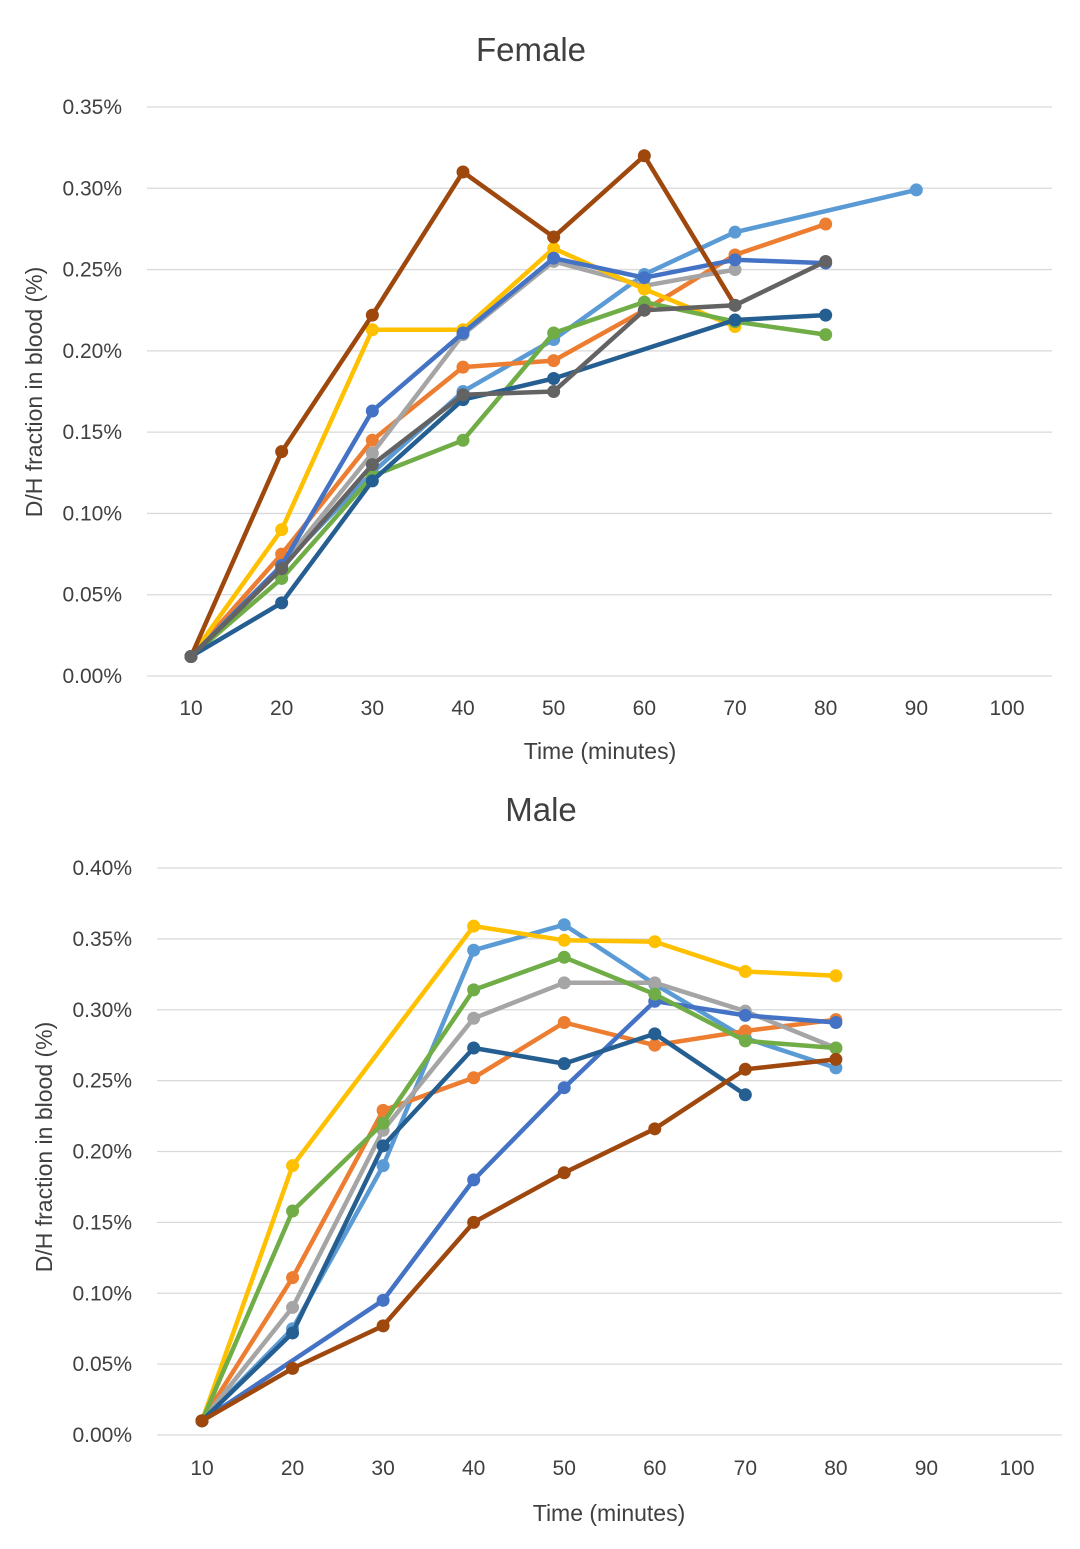 Image resolution: width=1080 pixels, height=1549 pixels. What do you see at coordinates (835, 1468) in the screenshot?
I see `x-tick-label: 80` at bounding box center [835, 1468].